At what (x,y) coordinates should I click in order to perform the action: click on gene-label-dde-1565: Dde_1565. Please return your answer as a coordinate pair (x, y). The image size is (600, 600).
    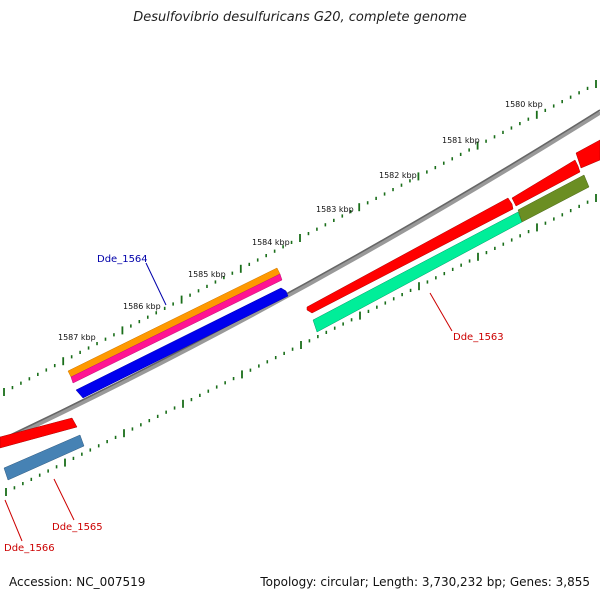
    Looking at the image, I should click on (77, 527).